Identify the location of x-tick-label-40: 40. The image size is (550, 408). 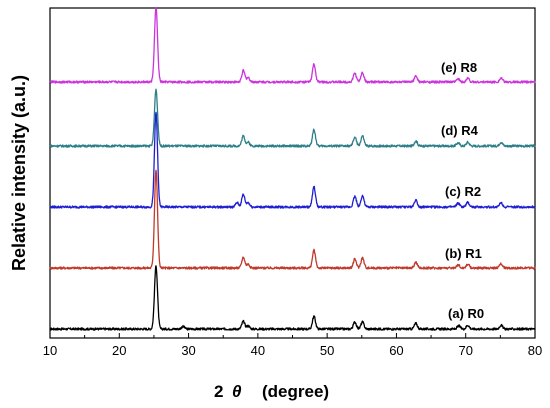
(258, 350).